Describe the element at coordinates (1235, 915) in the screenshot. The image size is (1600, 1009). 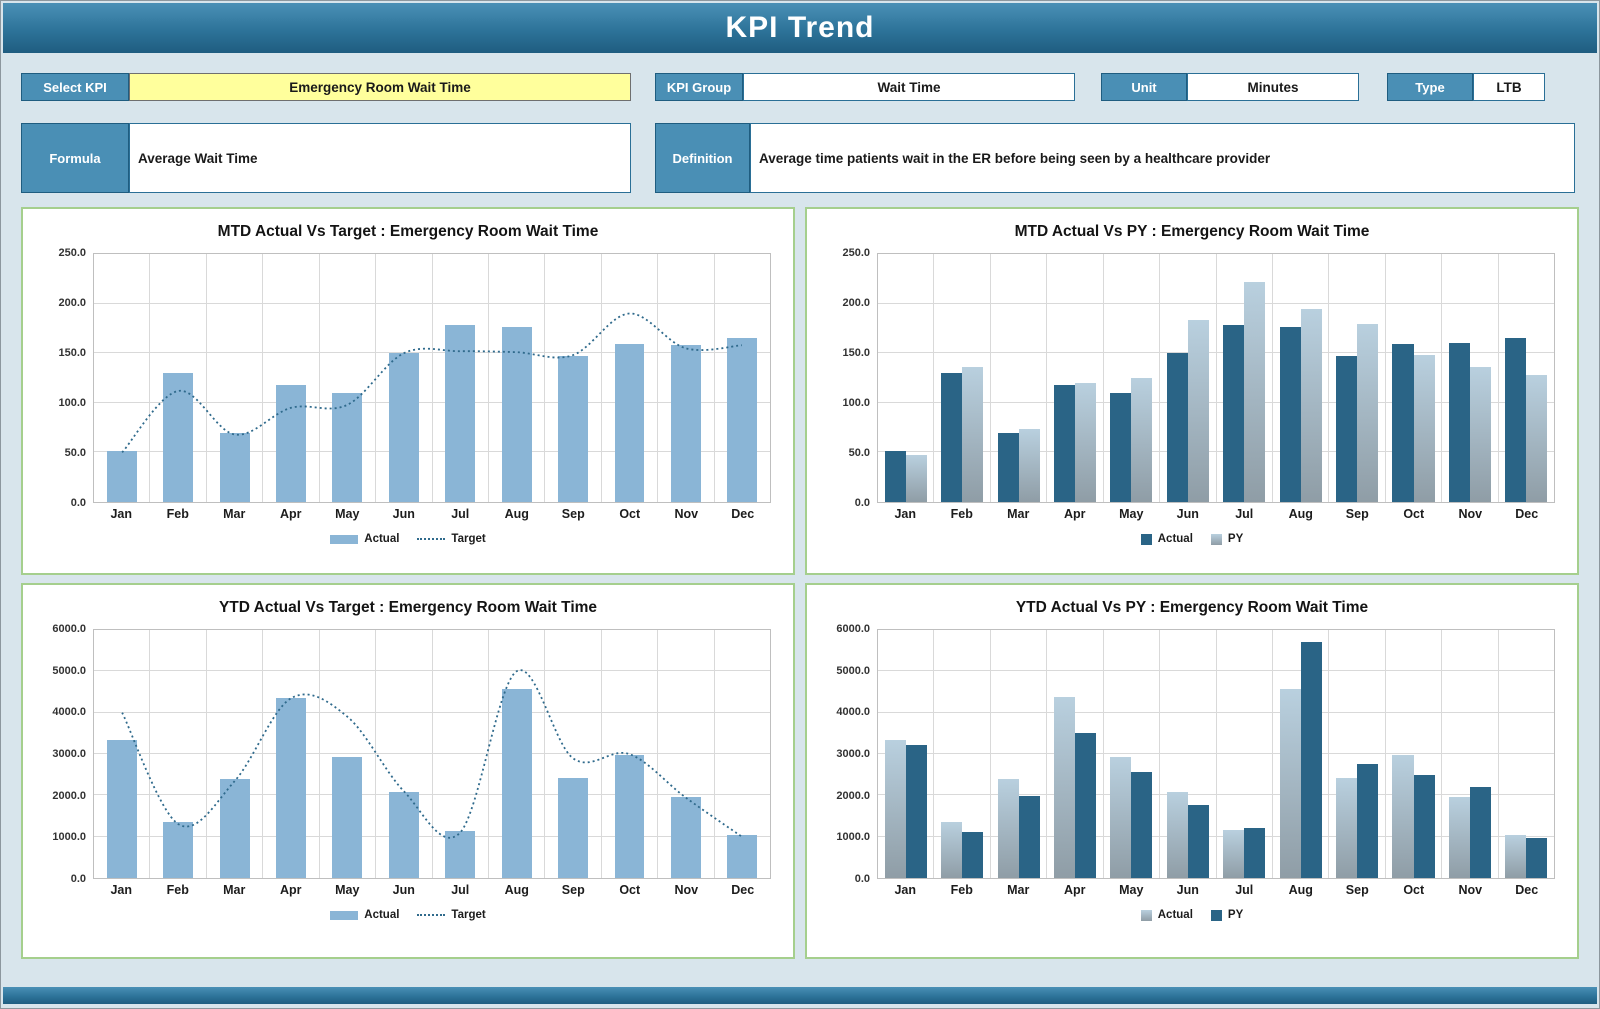
I see `legend-label: PY` at that location.